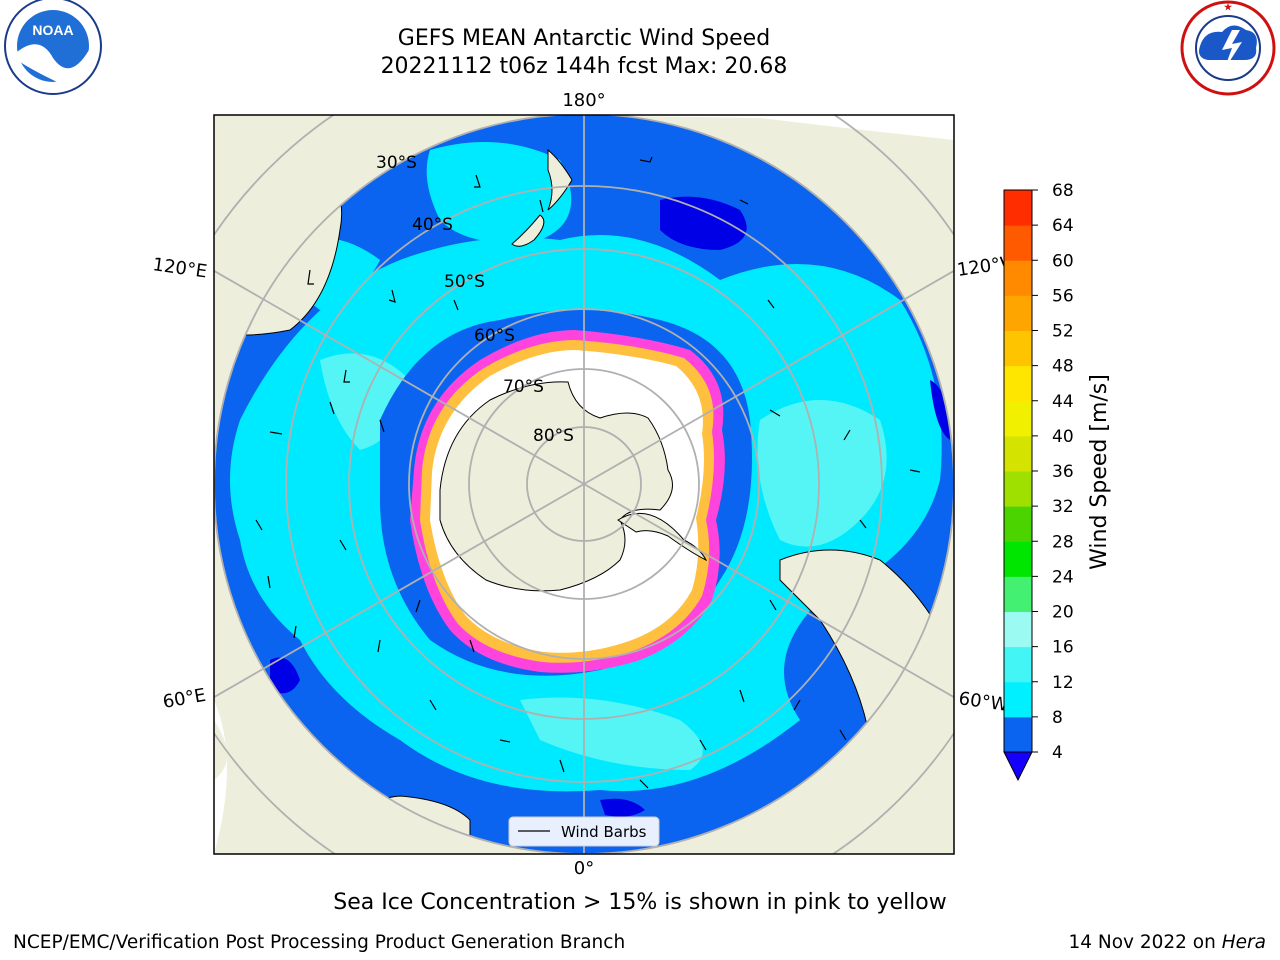 This screenshot has height=960, width=1280. What do you see at coordinates (1063, 367) in the screenshot?
I see `colorbar-tick-label: 48` at bounding box center [1063, 367].